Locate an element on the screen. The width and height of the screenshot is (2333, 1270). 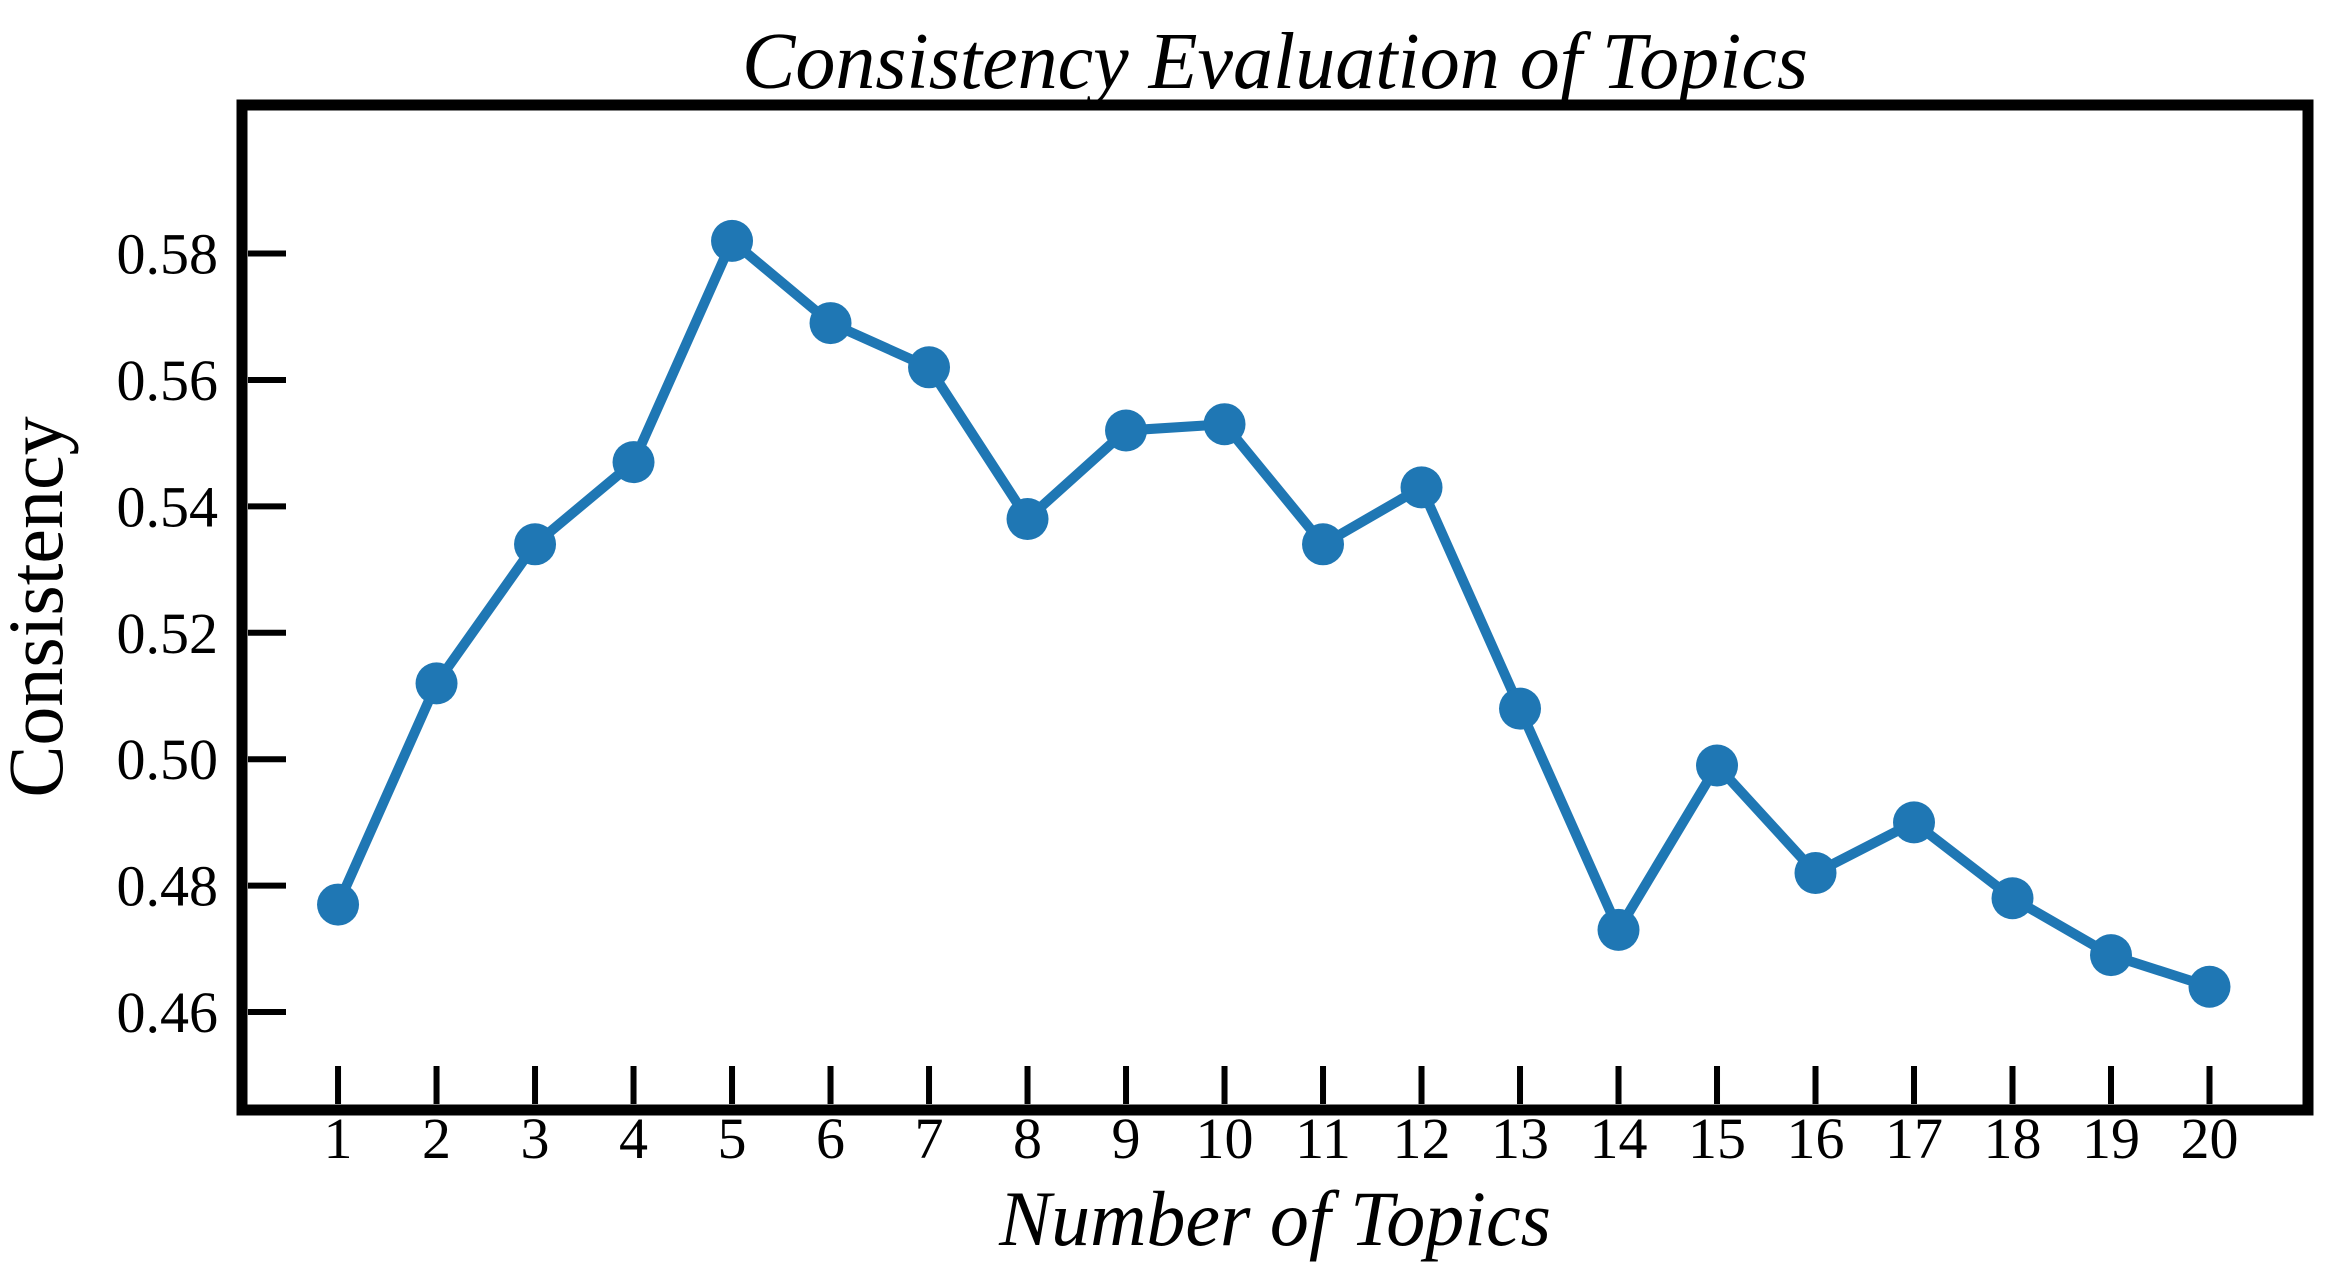
x-tick-label: 6 is located at coordinates (830, 1138).